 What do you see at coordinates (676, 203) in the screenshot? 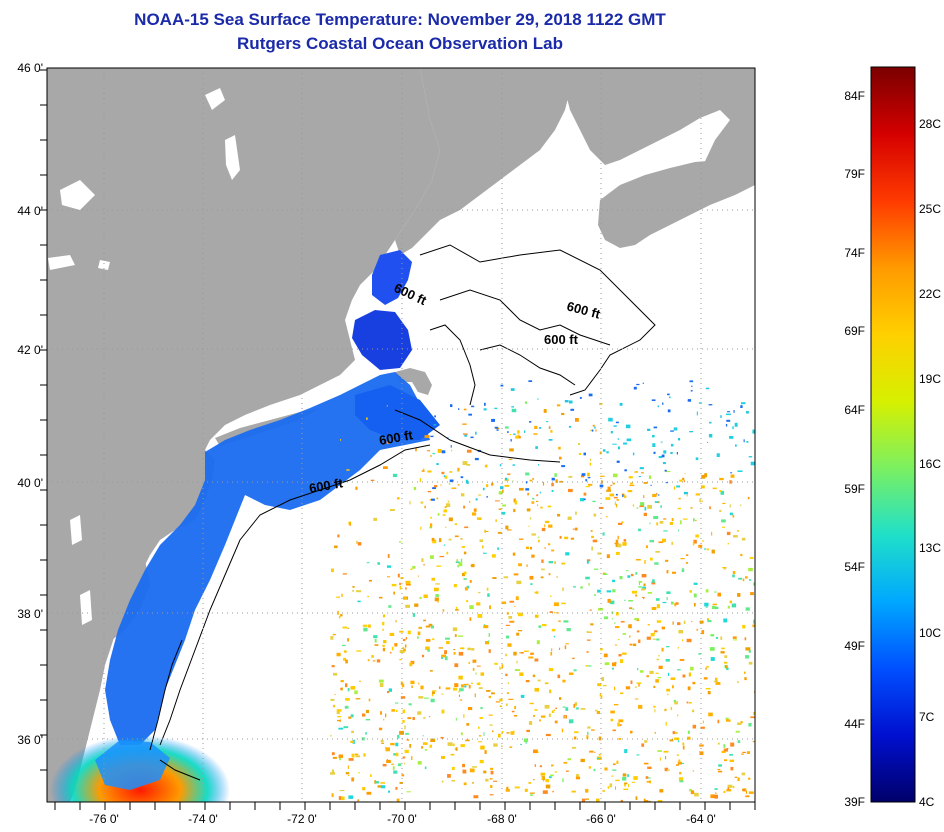
I see `land-nova-scotia` at bounding box center [676, 203].